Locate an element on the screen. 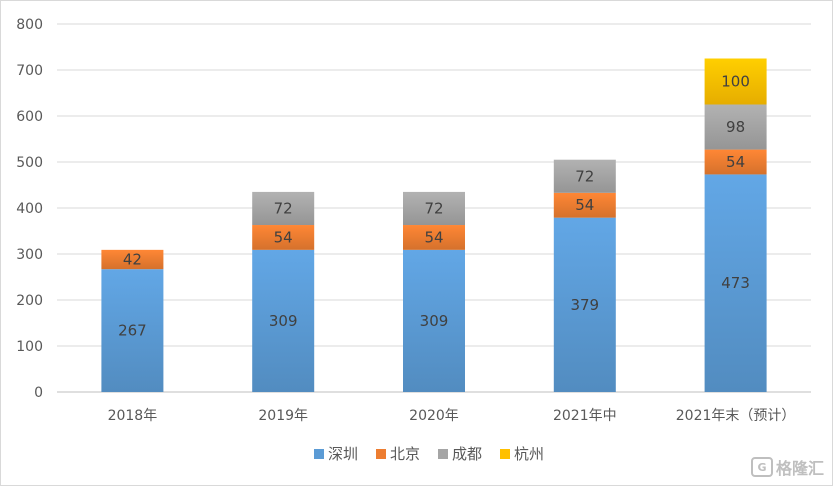  data-label: 42 is located at coordinates (132, 260).